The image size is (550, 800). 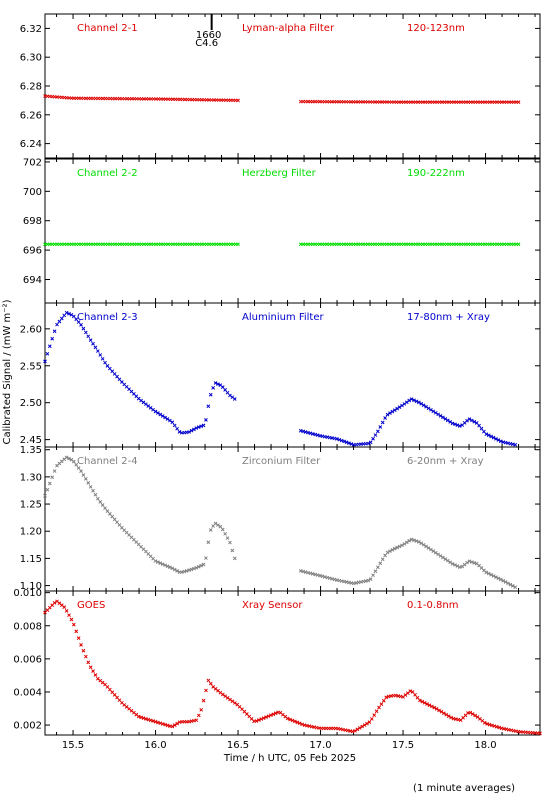 What do you see at coordinates (31, 505) in the screenshot?
I see `y-tick-label: 1.25` at bounding box center [31, 505].